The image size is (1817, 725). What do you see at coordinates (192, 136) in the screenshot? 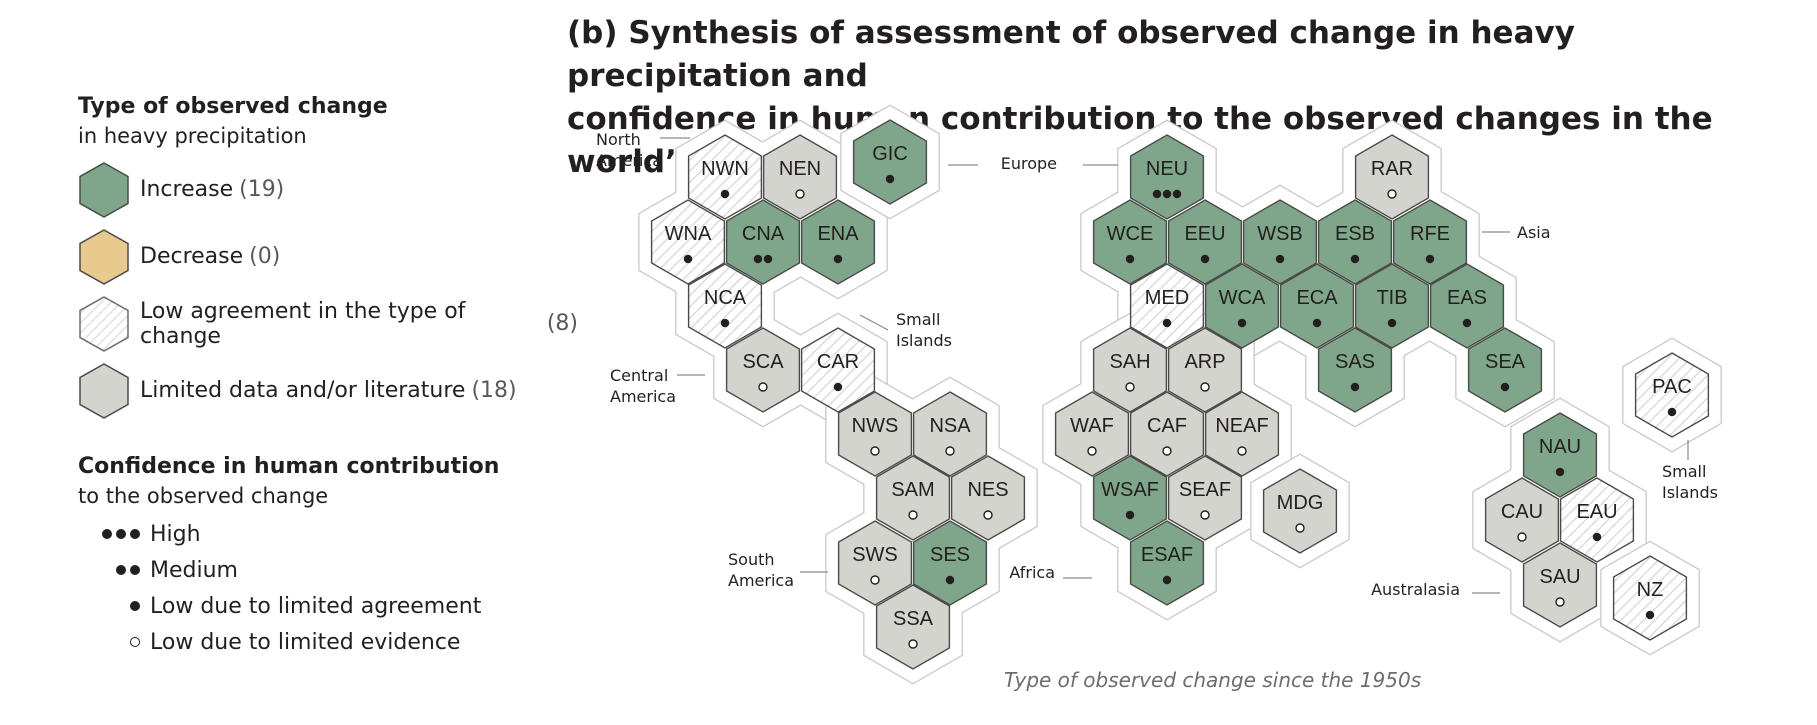
I see `type-legend-subheading: in heavy precipitation` at bounding box center [192, 136].